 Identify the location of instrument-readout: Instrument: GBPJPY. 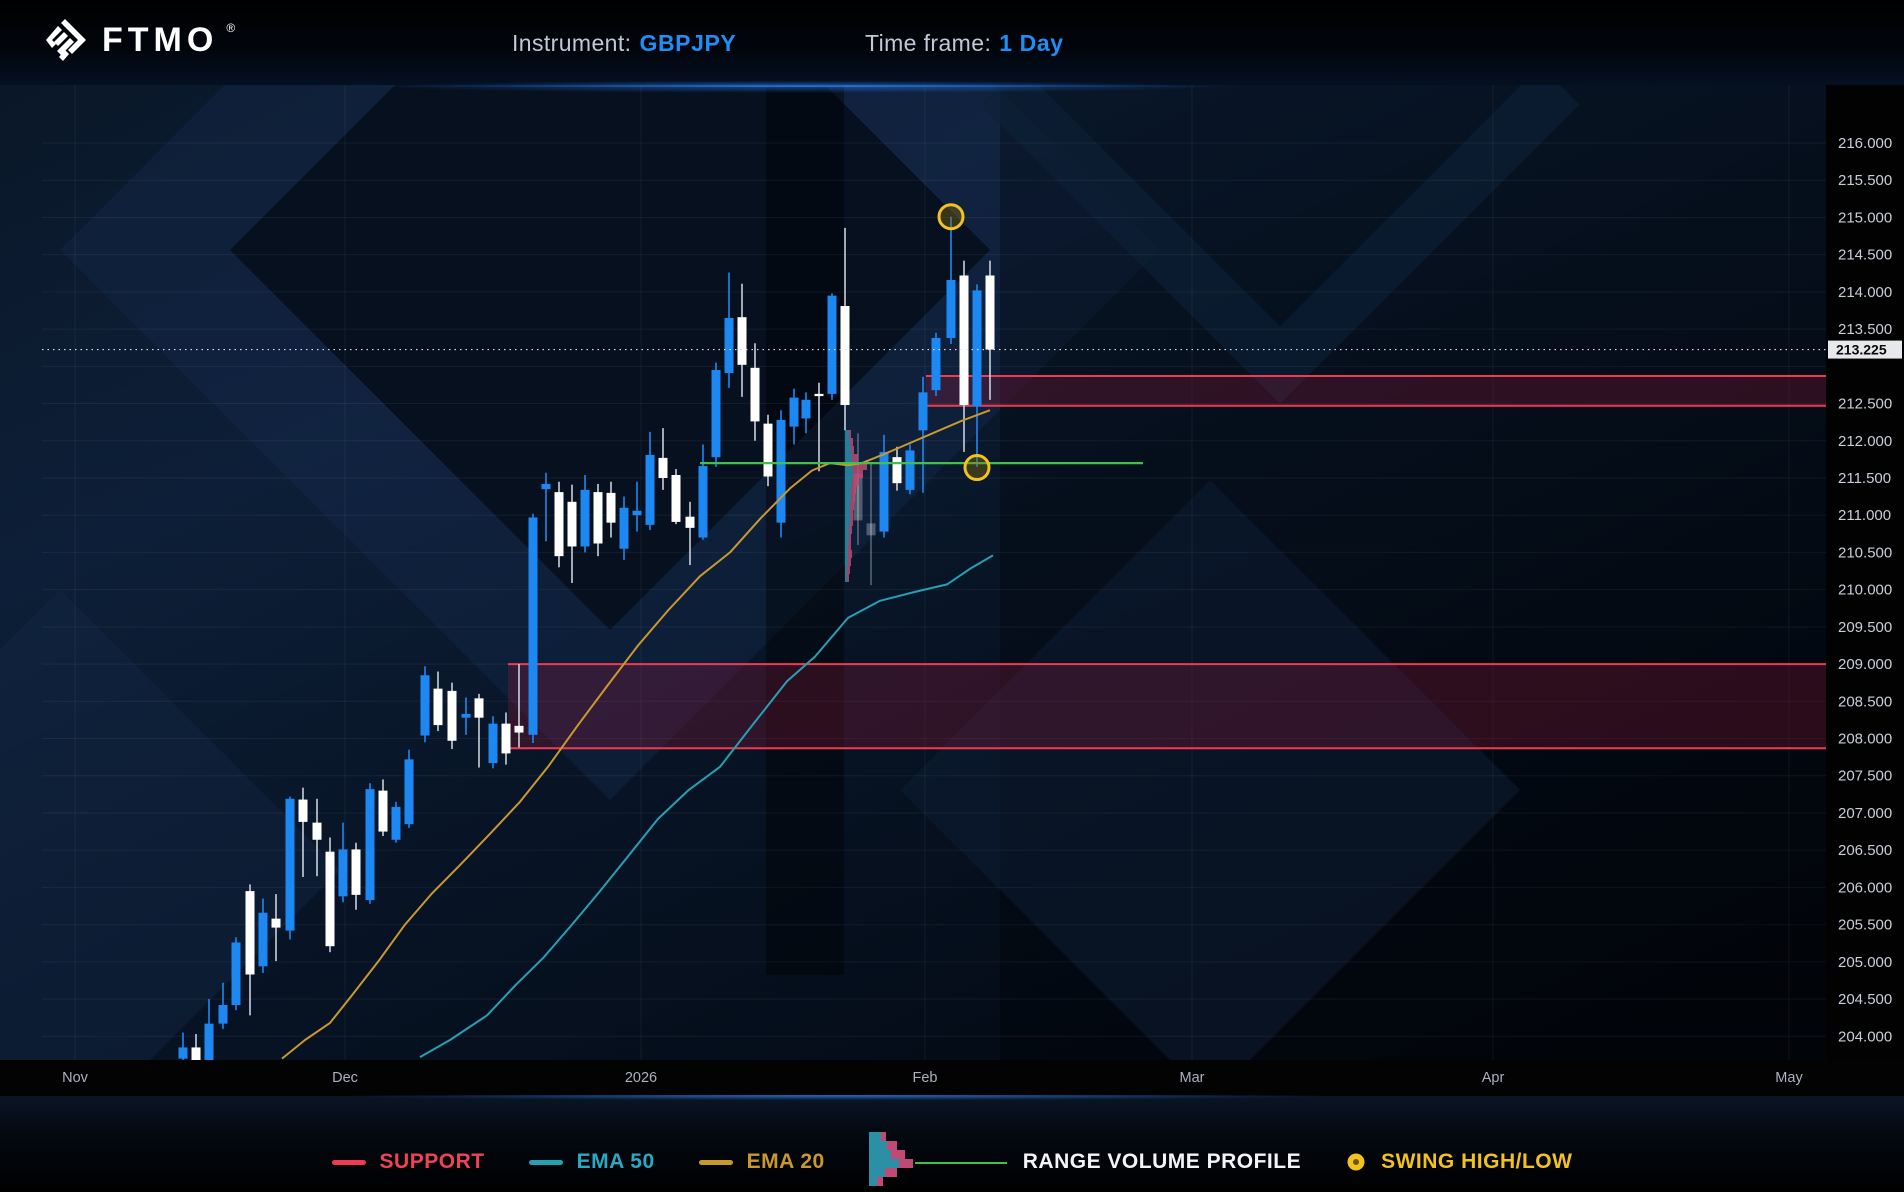
(624, 43).